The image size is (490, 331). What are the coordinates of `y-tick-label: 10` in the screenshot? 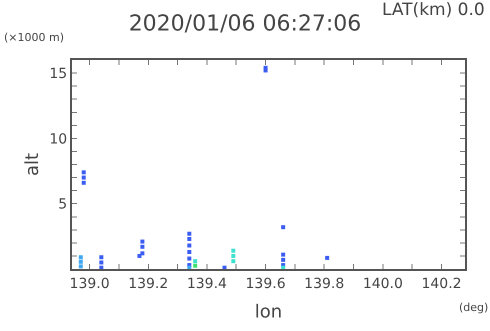 It's located at (58, 139).